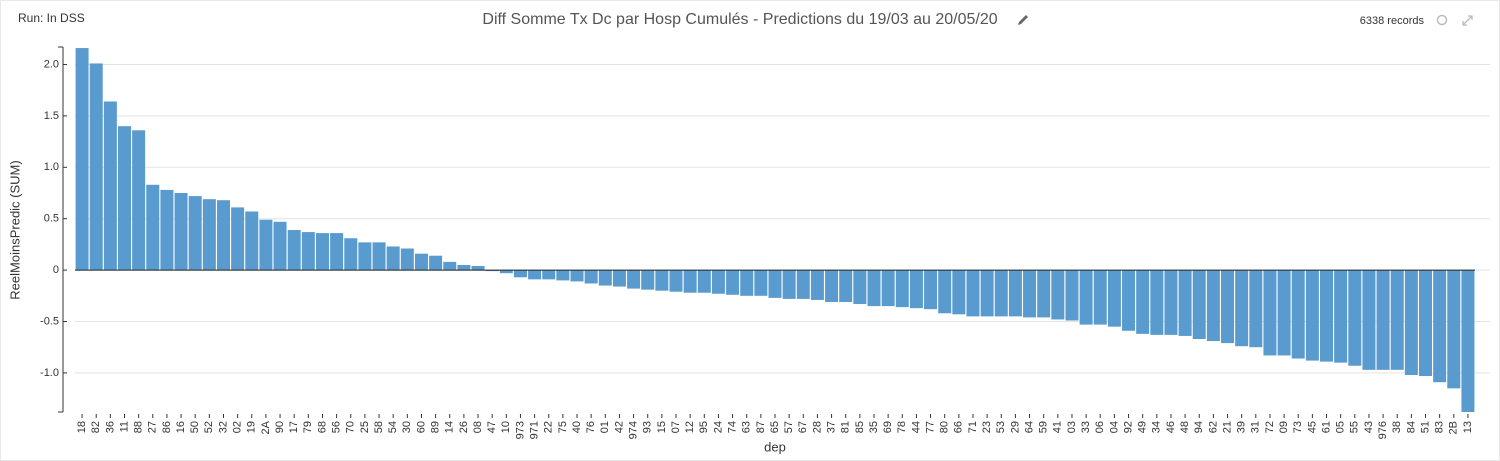 The image size is (1500, 461). What do you see at coordinates (1284, 427) in the screenshot?
I see `x-tick-label: 09` at bounding box center [1284, 427].